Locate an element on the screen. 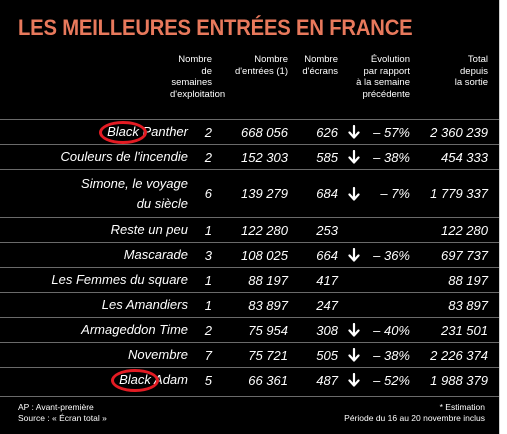  screens-value: 247 is located at coordinates (327, 305).